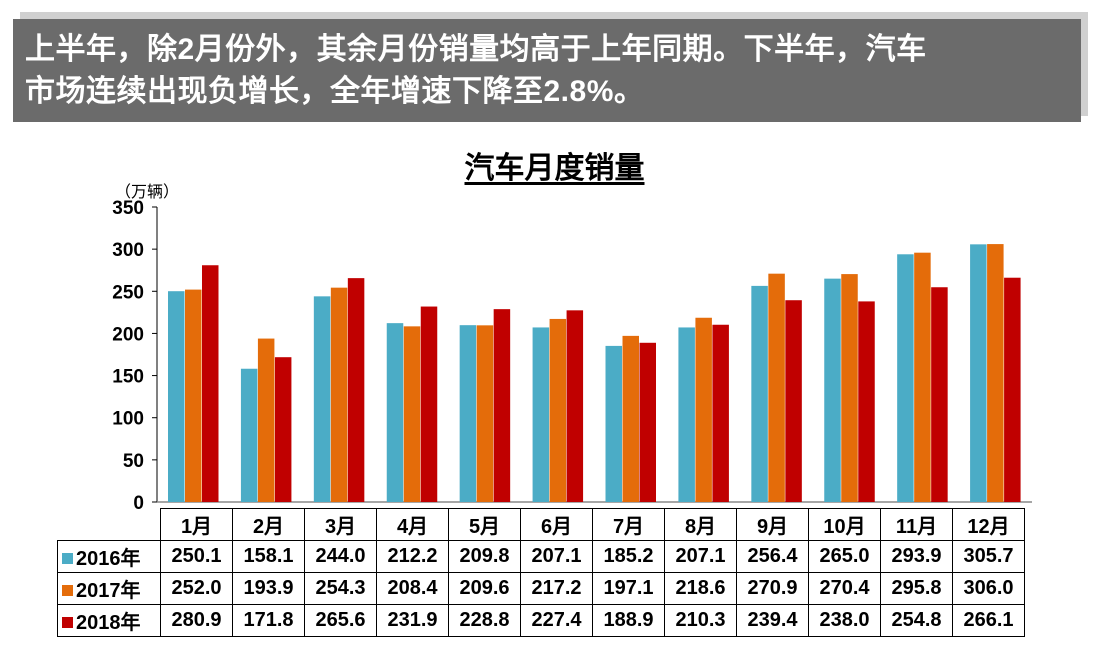 This screenshot has height=657, width=1109. I want to click on data-label: 239.4, so click(772, 620).